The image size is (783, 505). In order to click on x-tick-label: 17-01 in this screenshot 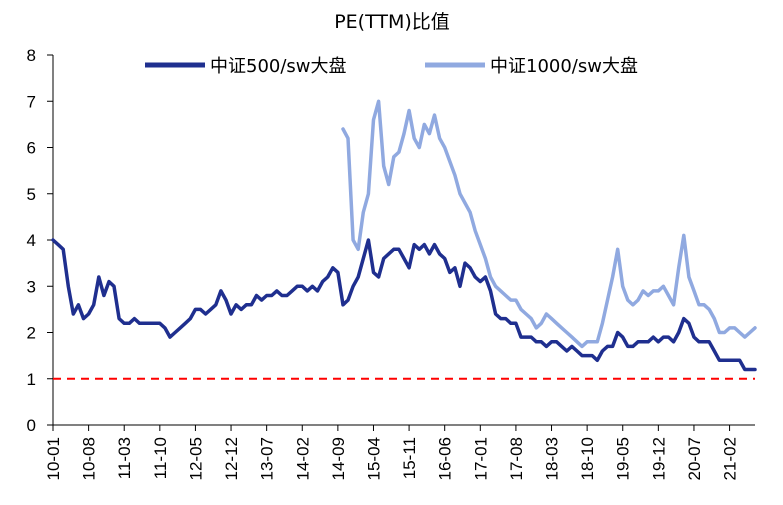, I will do `click(480, 458)`.